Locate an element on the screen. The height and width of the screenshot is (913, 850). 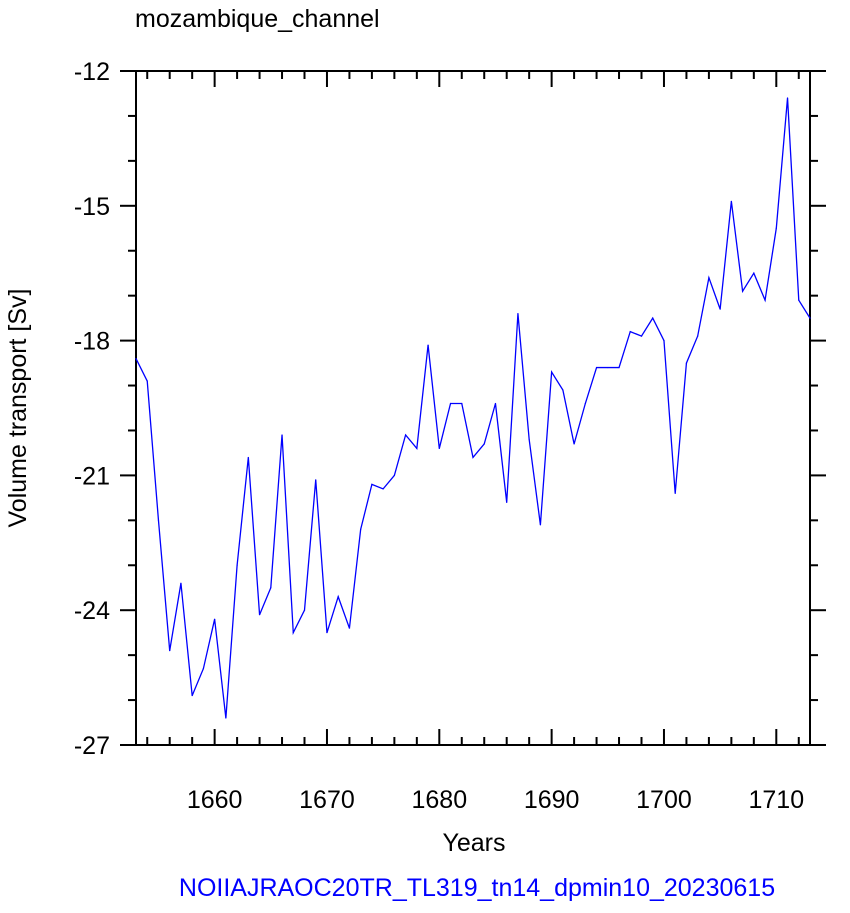
y-tick-label: -12 is located at coordinates (92, 72).